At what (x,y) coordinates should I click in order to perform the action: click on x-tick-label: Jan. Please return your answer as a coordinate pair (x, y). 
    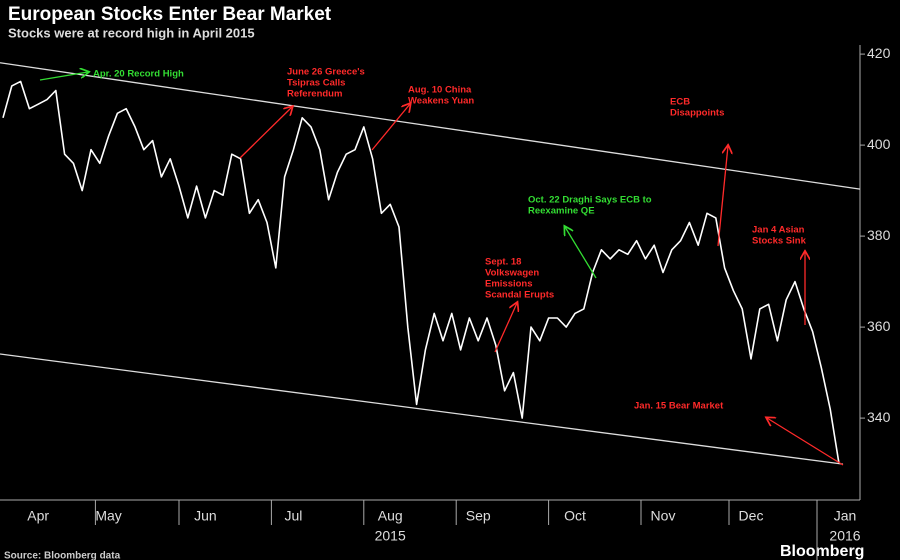
    Looking at the image, I should click on (845, 516).